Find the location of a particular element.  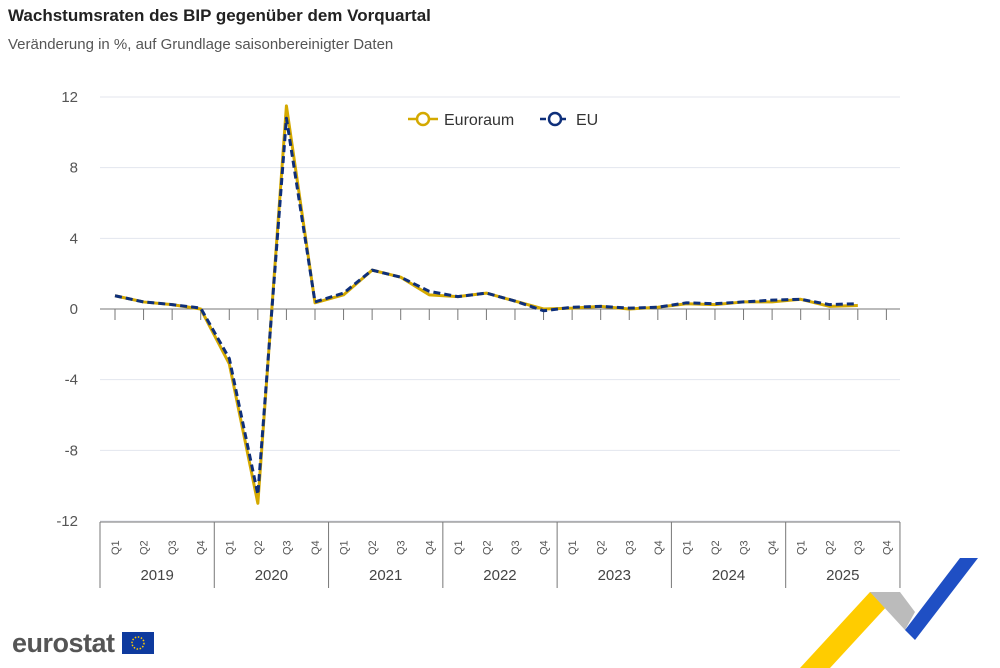

year-label: 2019 is located at coordinates (156, 575).